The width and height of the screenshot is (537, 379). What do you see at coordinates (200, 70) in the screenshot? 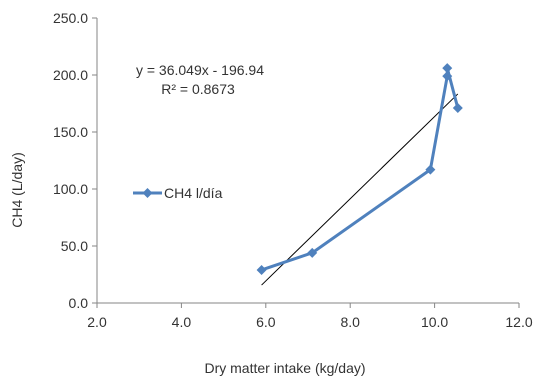
I see `trendline-equation: y = 36.049x - 196.94` at bounding box center [200, 70].